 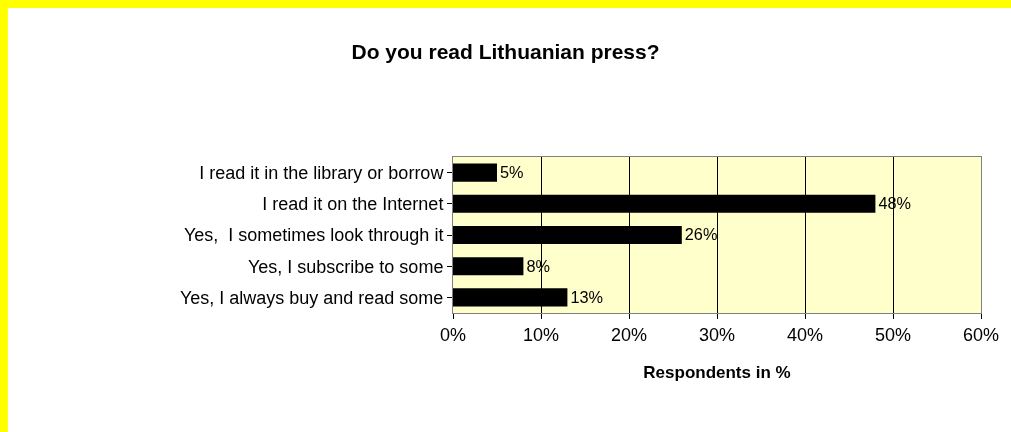 What do you see at coordinates (701, 234) in the screenshot?
I see `data-label: 26%` at bounding box center [701, 234].